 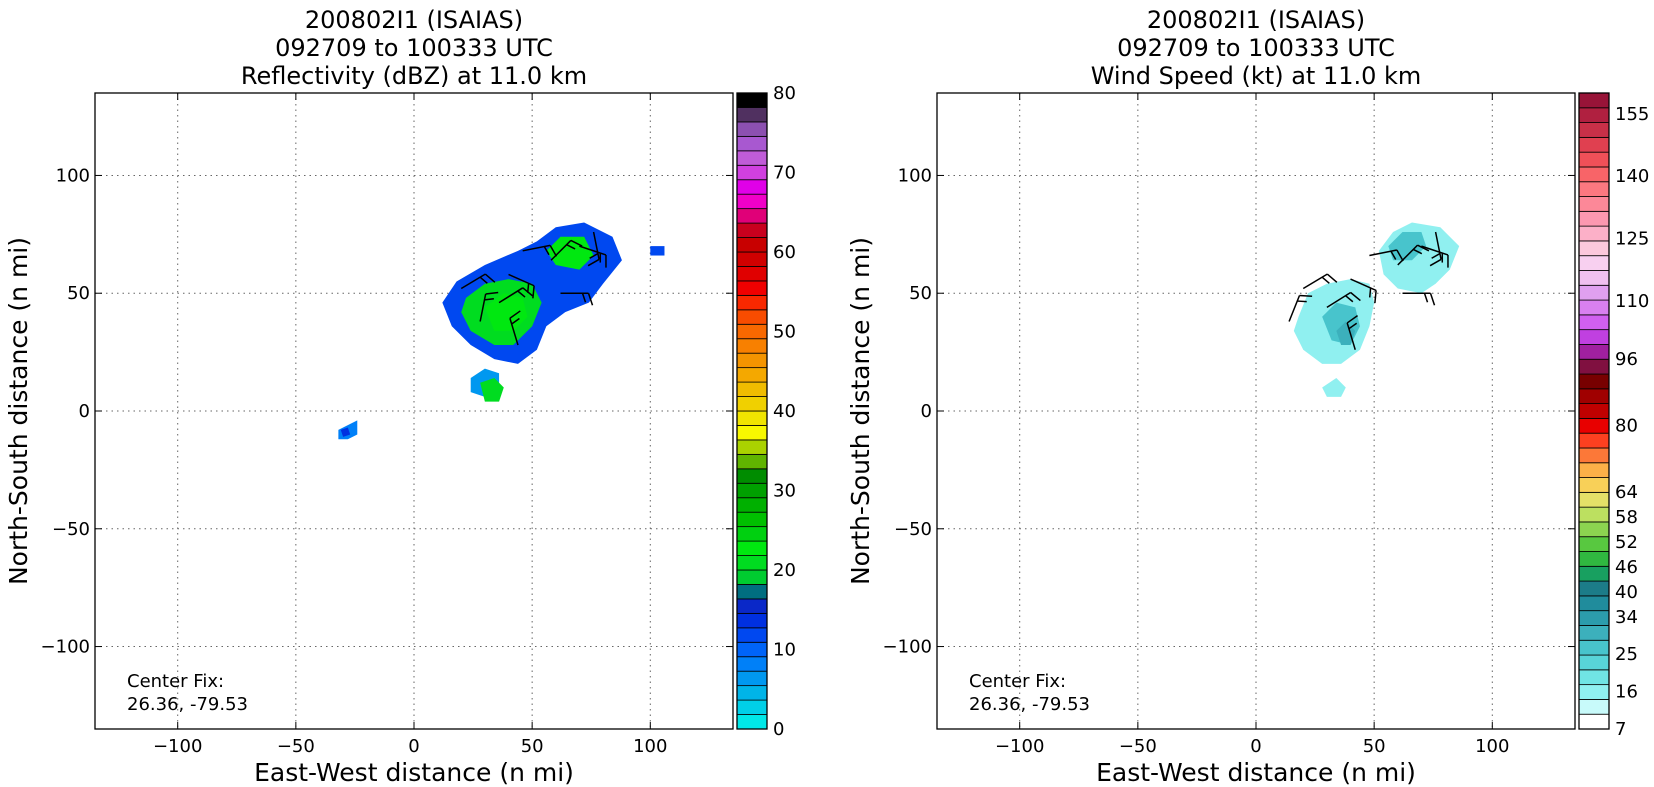 I want to click on chart-title-line: Wind Speed (kt) at 11.0 km, so click(x=1256, y=76).